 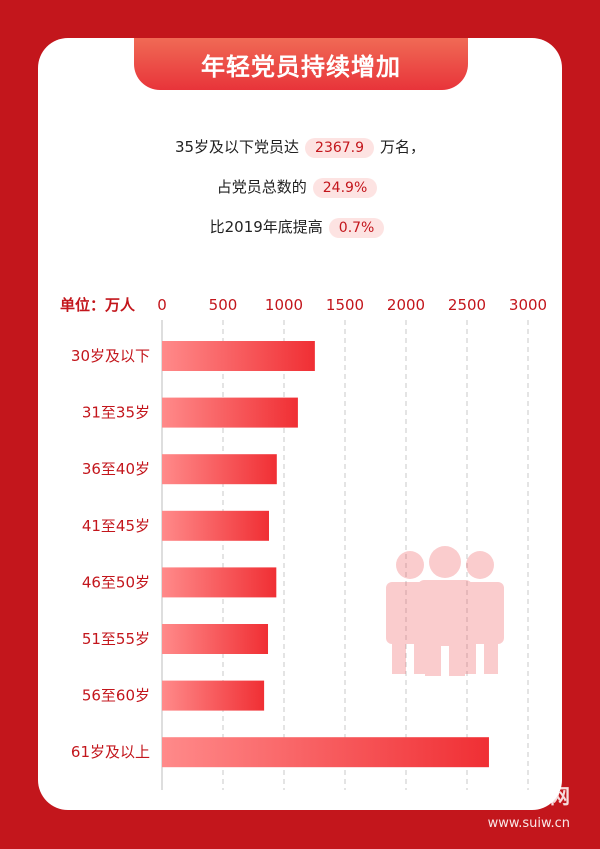 I want to click on stat-line-1: 35岁及以下党员达 2367.9 万名，, so click(x=300, y=147).